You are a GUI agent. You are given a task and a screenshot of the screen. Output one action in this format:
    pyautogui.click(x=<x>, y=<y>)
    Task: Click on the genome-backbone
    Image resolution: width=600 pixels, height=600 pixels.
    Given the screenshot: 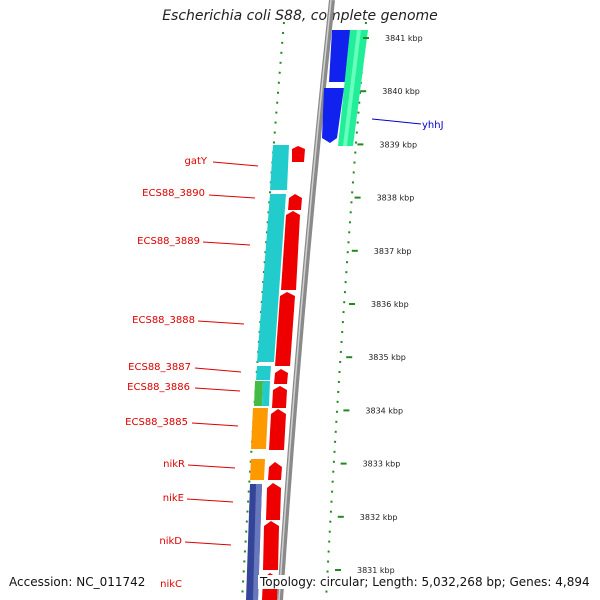 What is the action you would take?
    pyautogui.click(x=306, y=300)
    